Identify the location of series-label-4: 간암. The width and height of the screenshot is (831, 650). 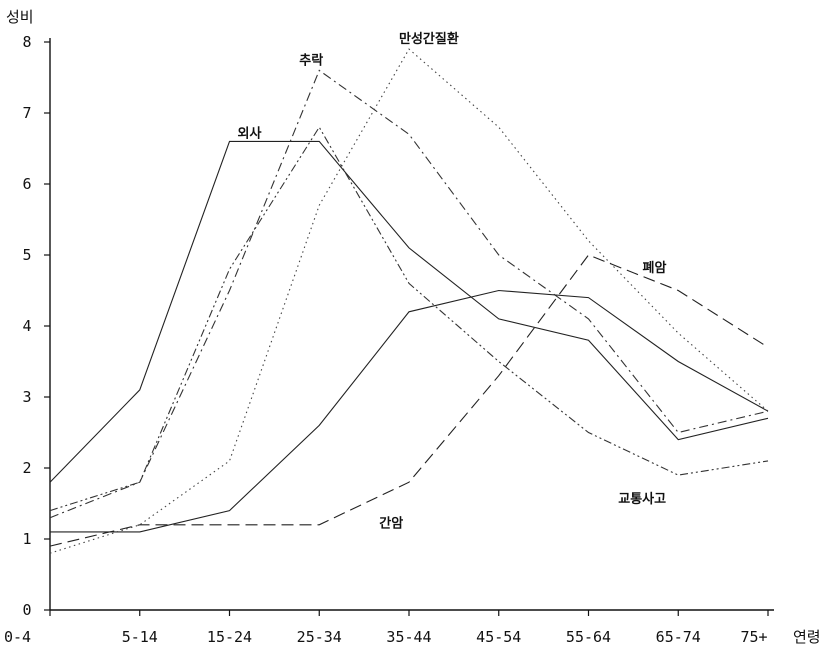
(391, 523).